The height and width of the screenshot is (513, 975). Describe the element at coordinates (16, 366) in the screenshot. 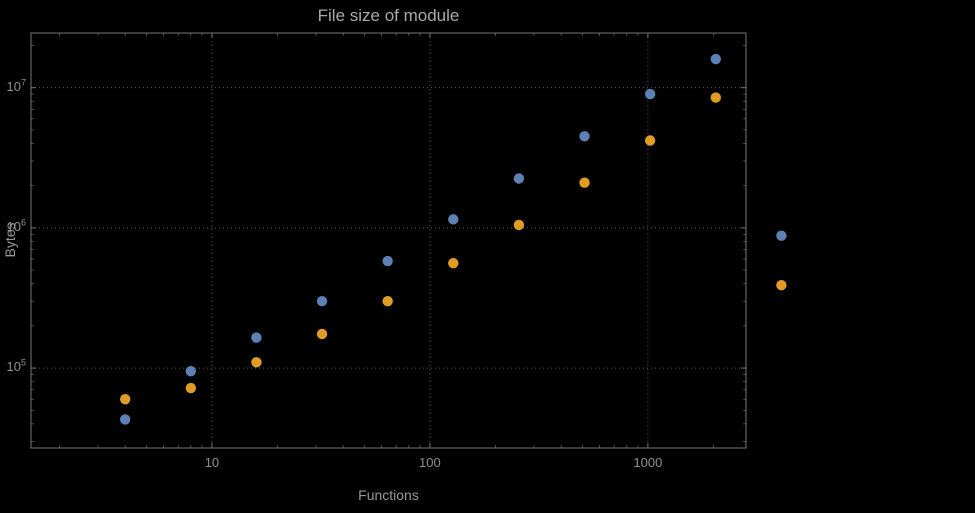

I see `y-tick-label: 10⁵` at that location.